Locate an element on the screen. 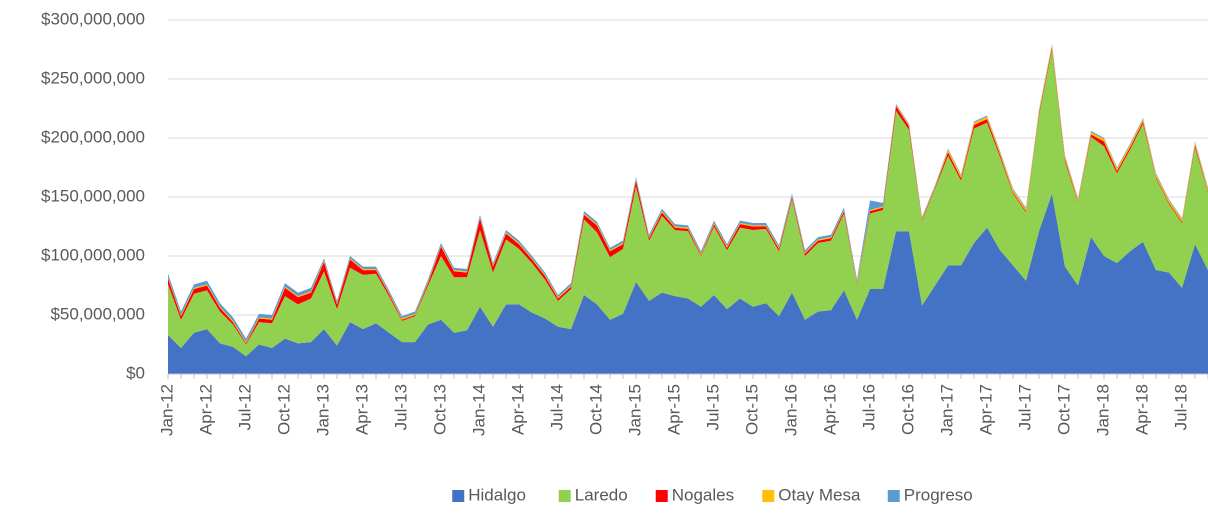 Image resolution: width=1208 pixels, height=517 pixels. x-tick-label: Apr-13 is located at coordinates (361, 409).